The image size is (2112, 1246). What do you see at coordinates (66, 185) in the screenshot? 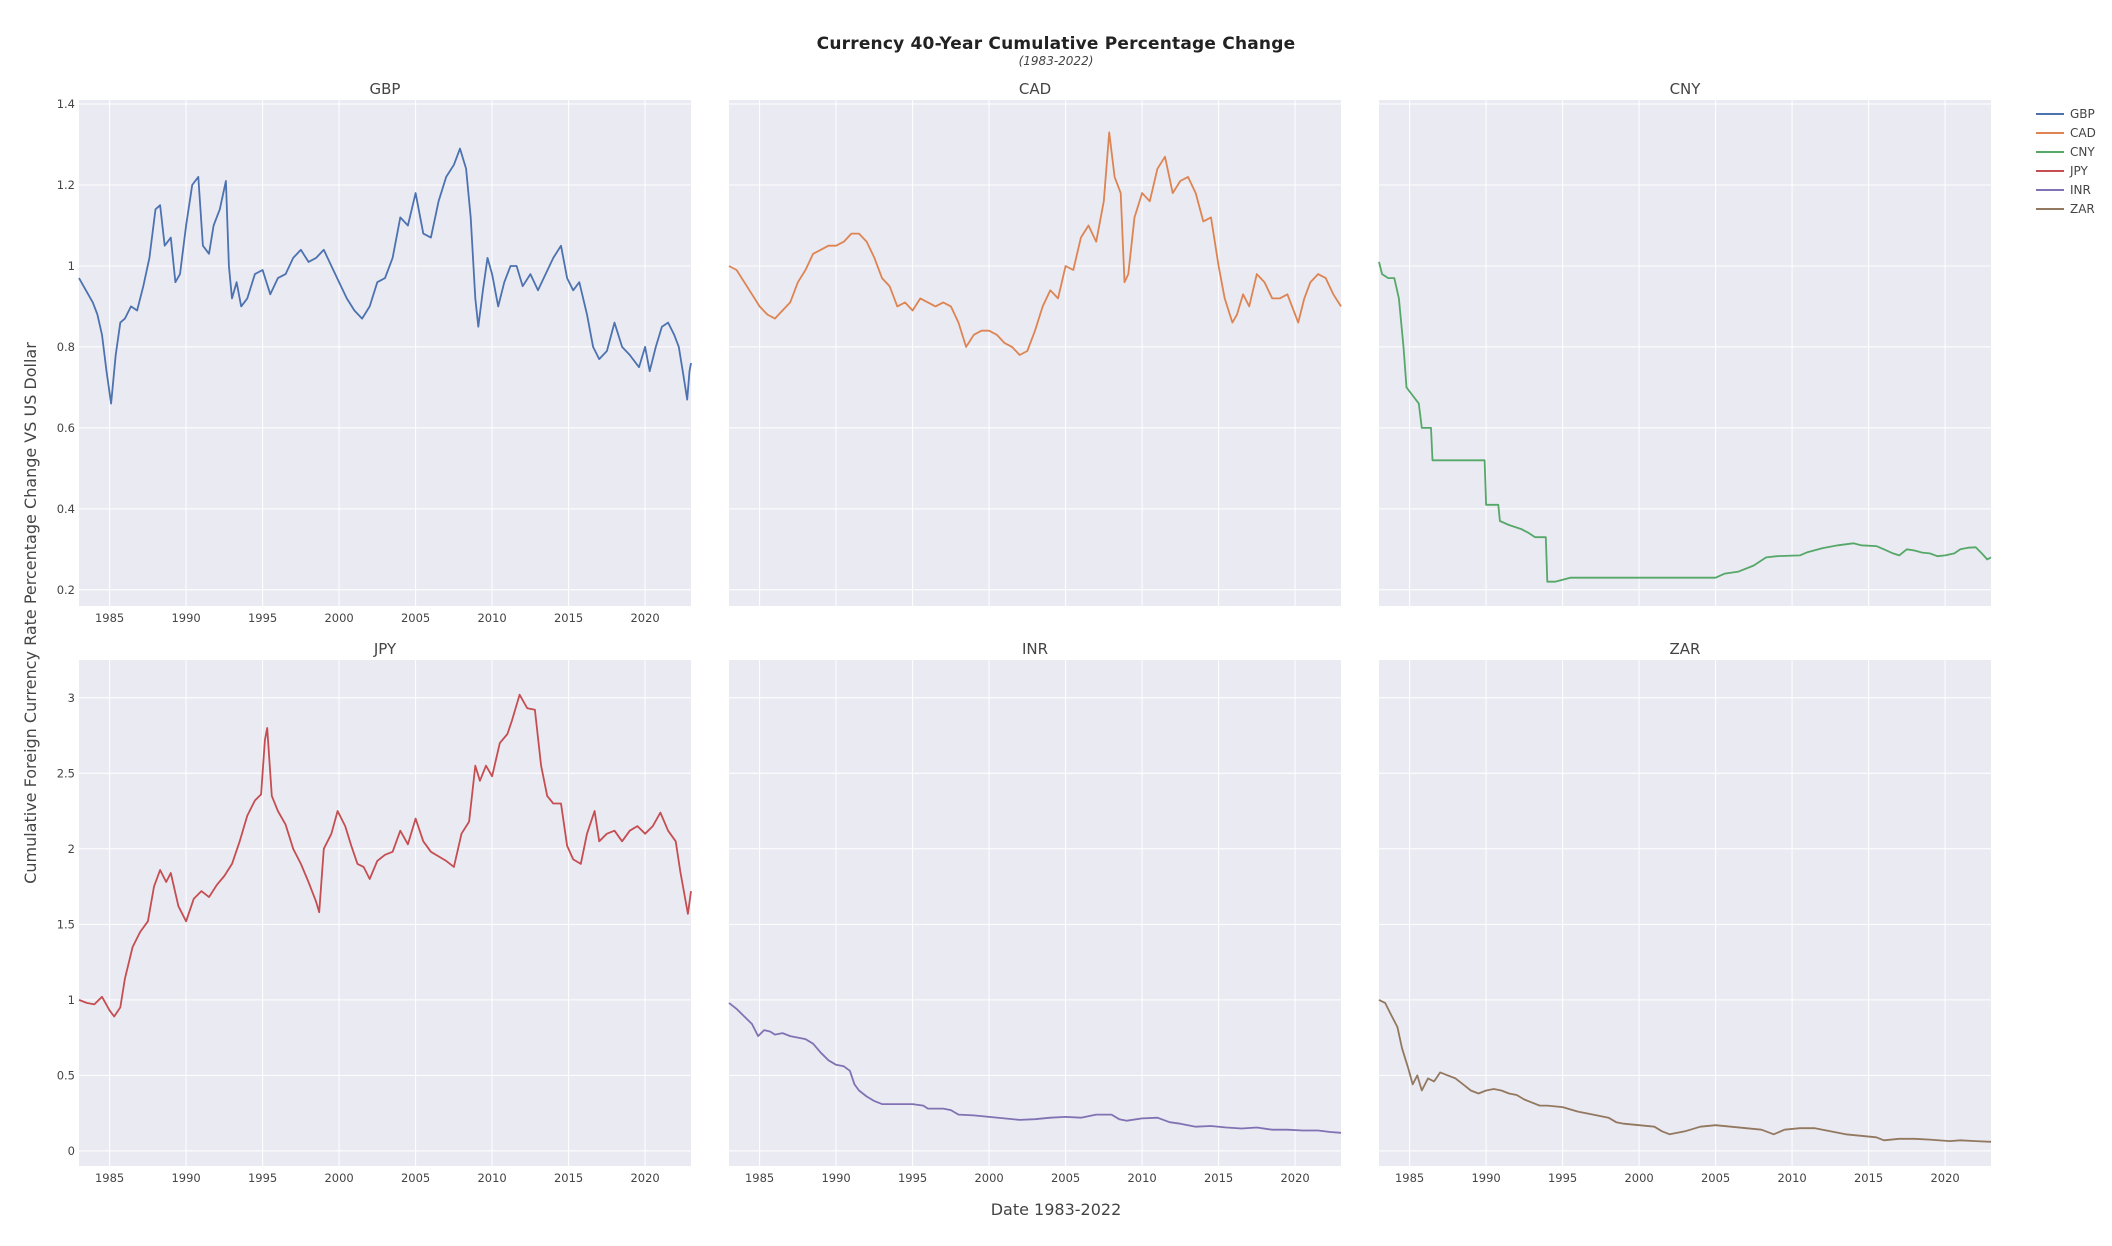
I see `y-tick-label-gbp: 1.2` at bounding box center [66, 185].